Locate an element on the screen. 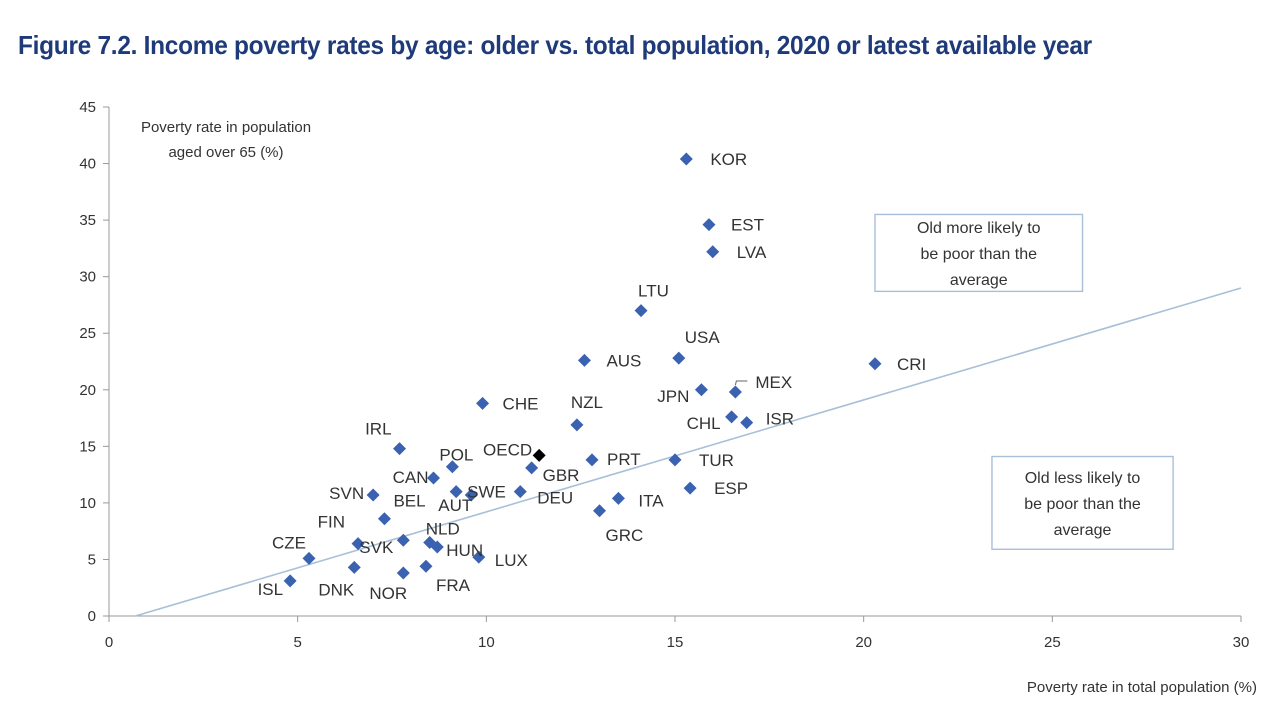  data-label-fra: FRA is located at coordinates (453, 585).